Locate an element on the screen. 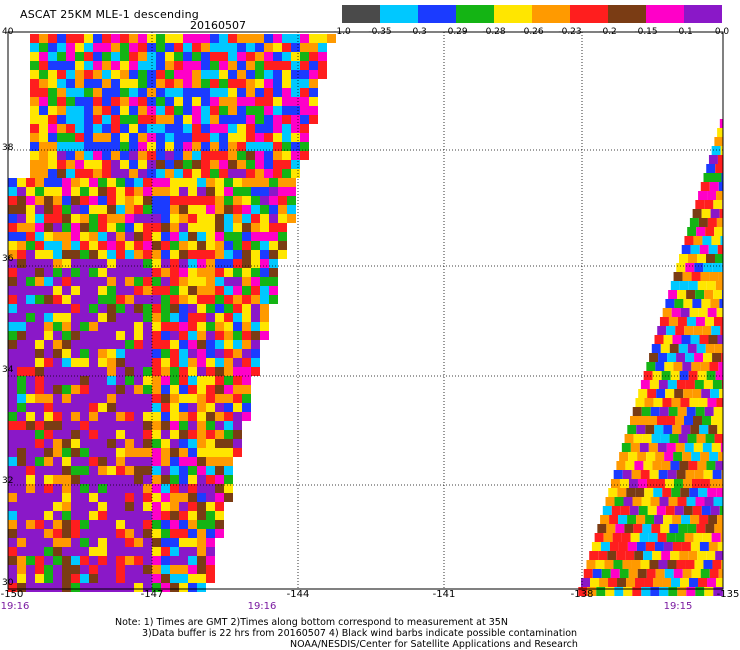 The width and height of the screenshot is (740, 650). pass-time-2: 19:16 is located at coordinates (262, 606).